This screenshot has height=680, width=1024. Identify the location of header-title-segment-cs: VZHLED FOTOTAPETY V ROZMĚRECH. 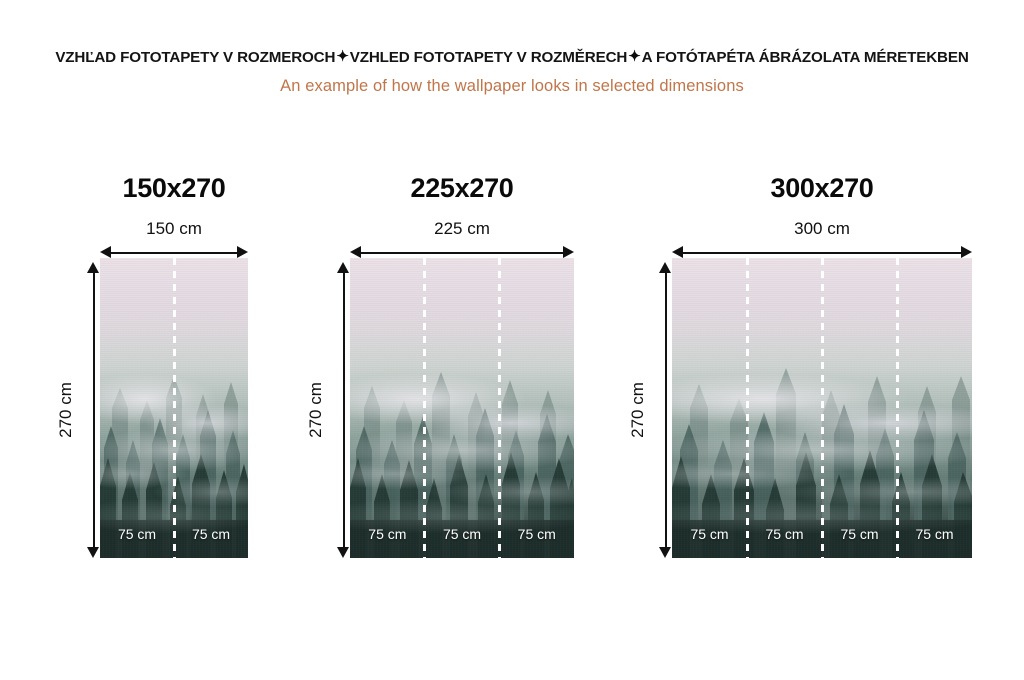
(488, 57).